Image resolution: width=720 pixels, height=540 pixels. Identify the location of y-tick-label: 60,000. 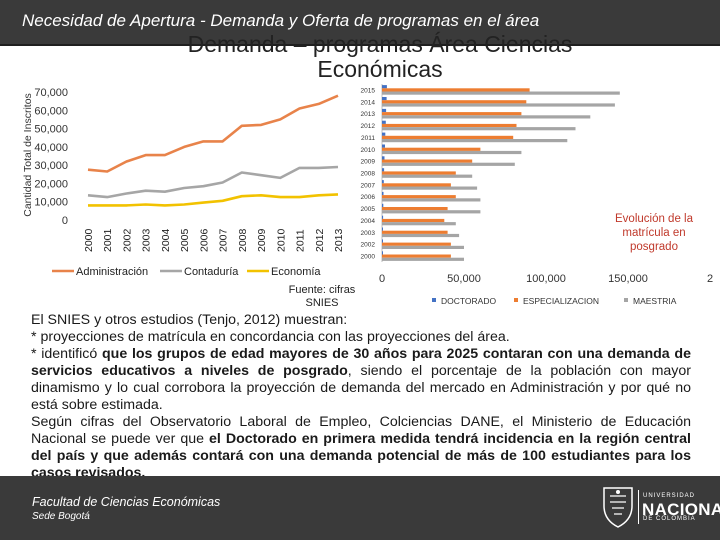
(51, 111).